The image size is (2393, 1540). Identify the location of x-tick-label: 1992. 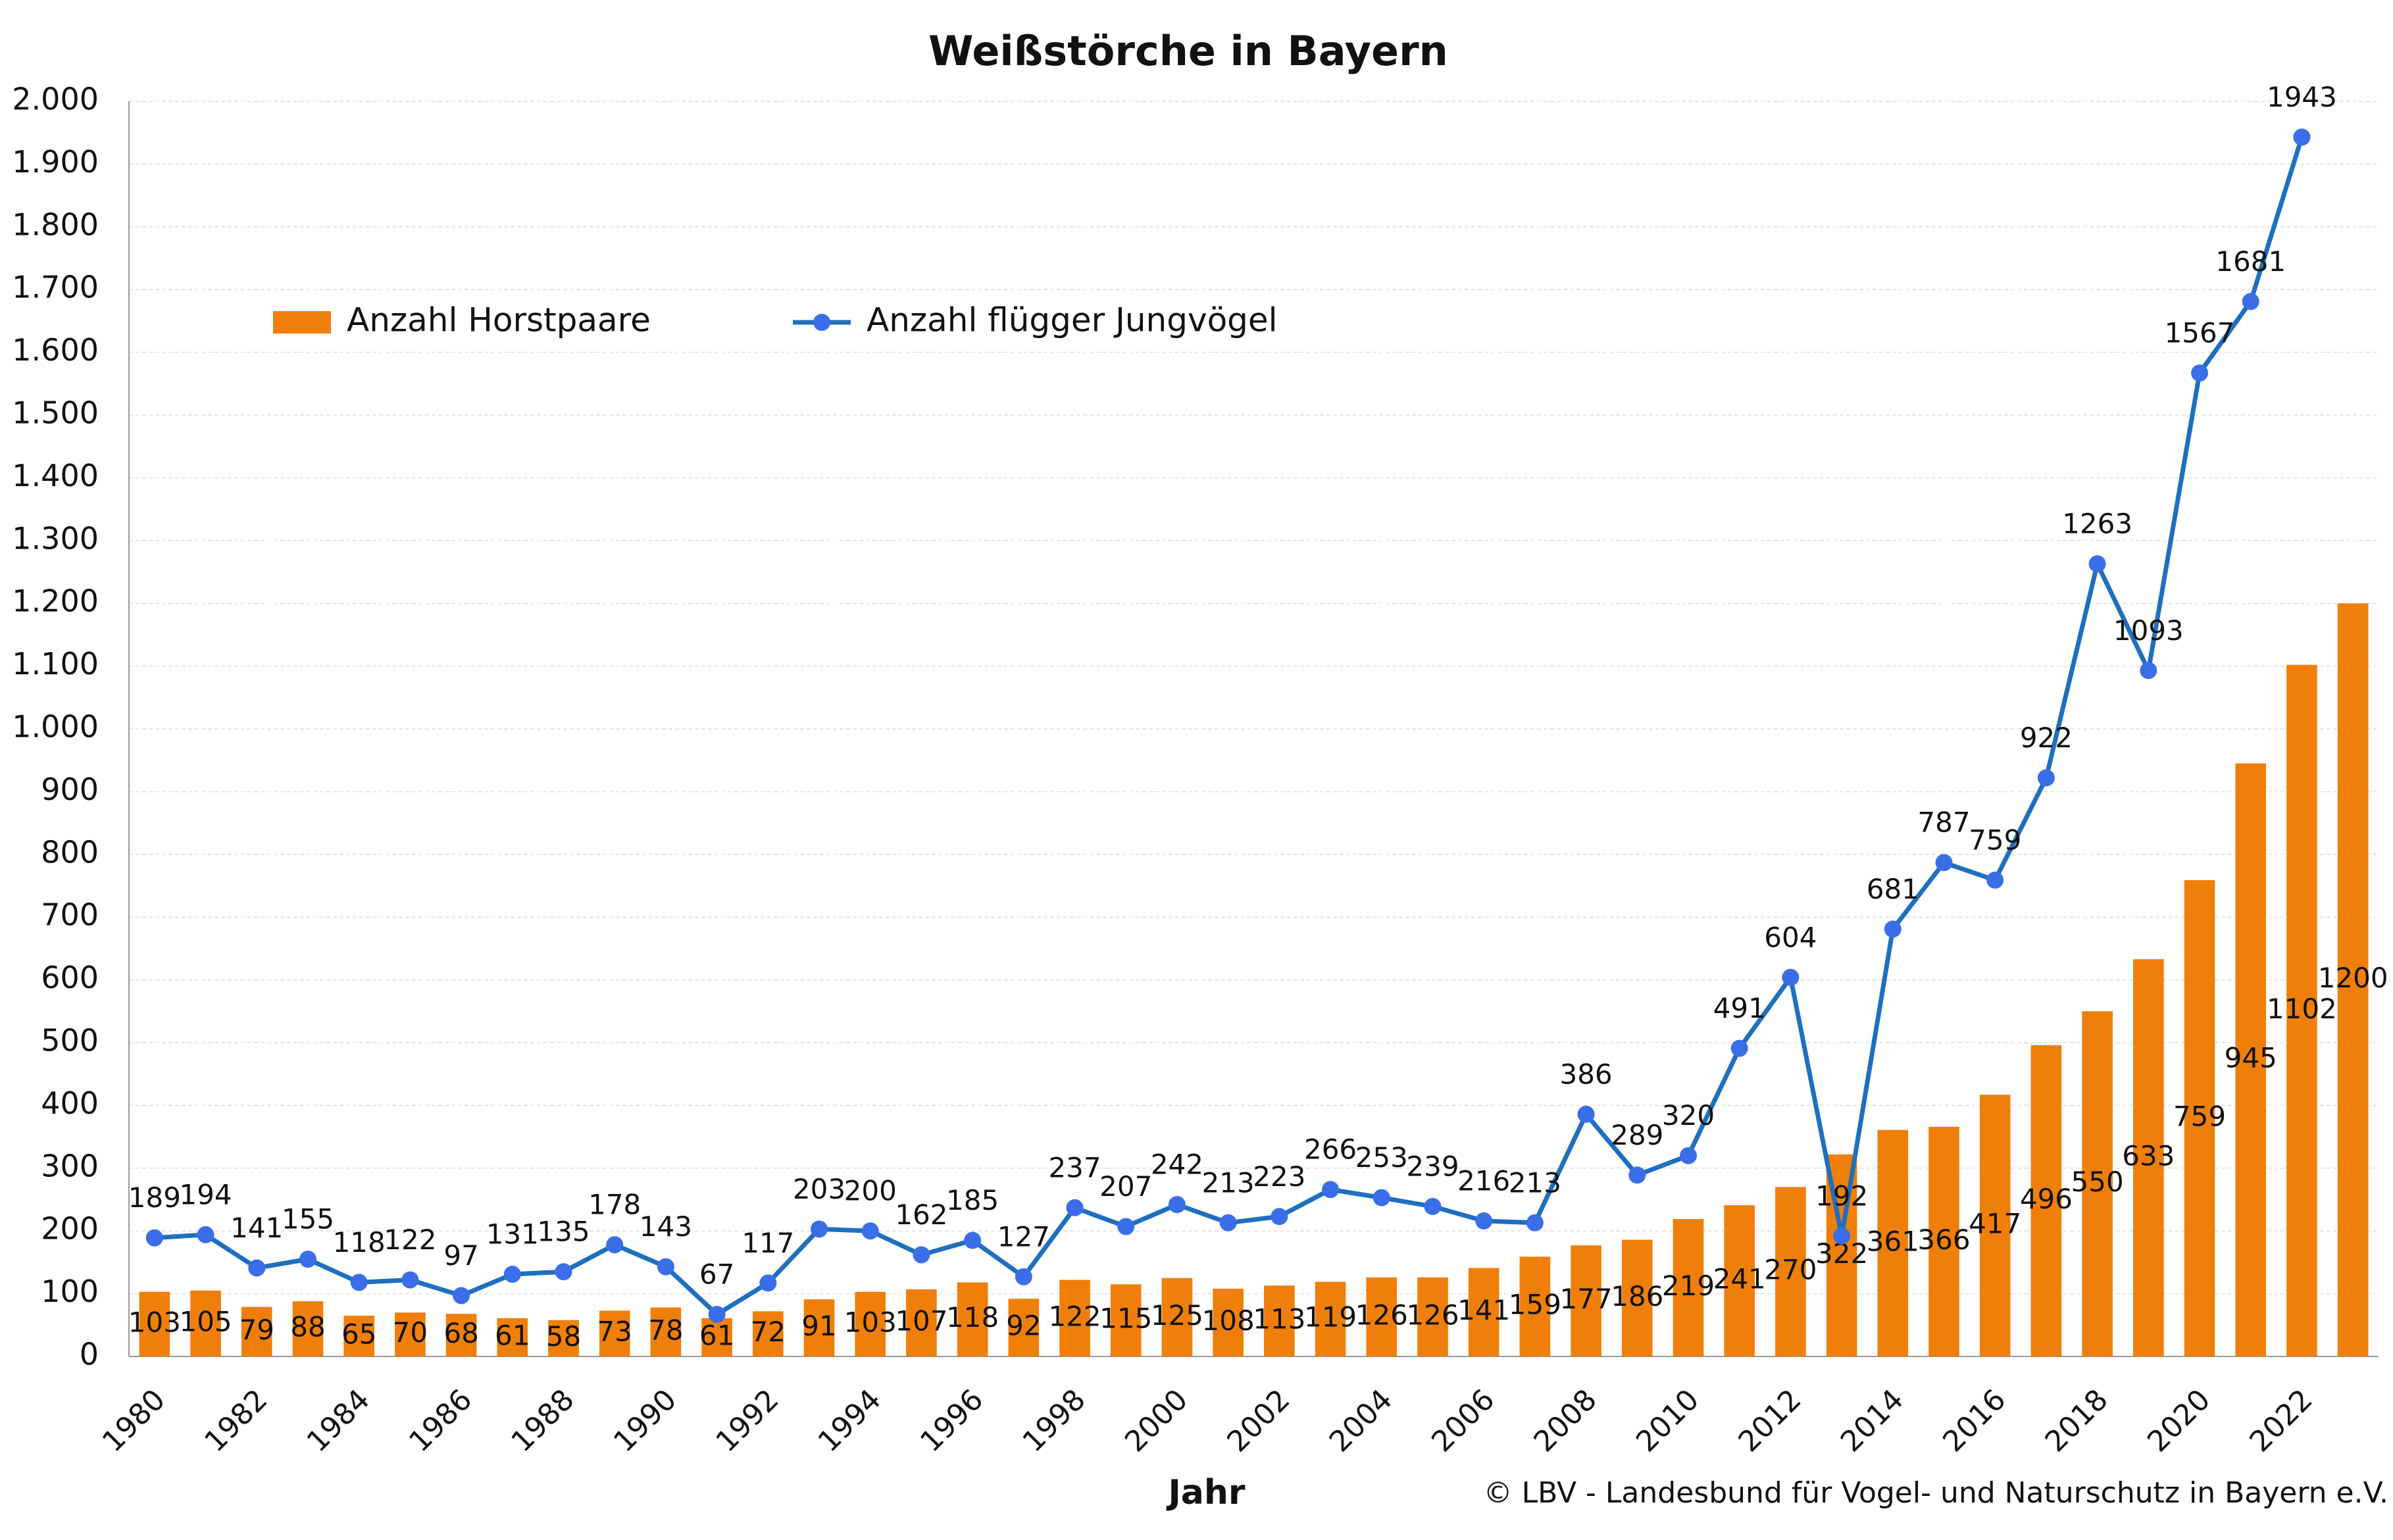
(747, 1421).